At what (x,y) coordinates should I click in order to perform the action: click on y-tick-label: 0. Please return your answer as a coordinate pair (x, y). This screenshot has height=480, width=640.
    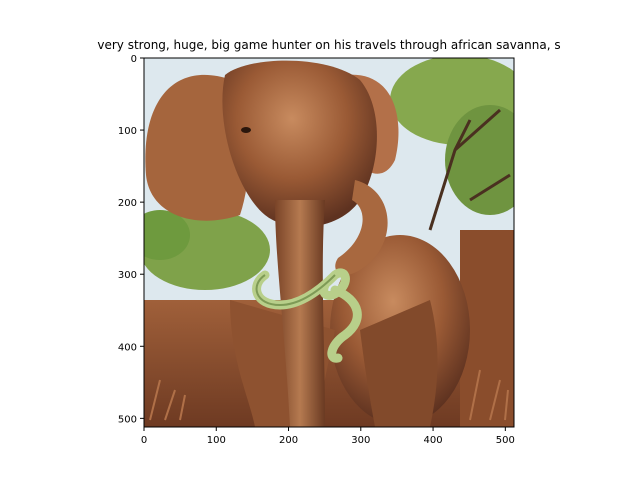
    Looking at the image, I should click on (134, 59).